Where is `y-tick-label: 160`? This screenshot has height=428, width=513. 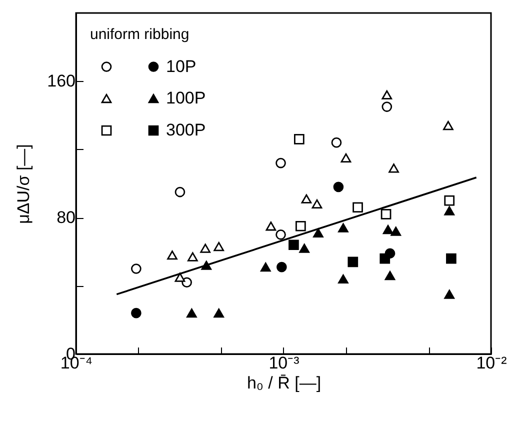
y-tick-label: 160 is located at coordinates (61, 81).